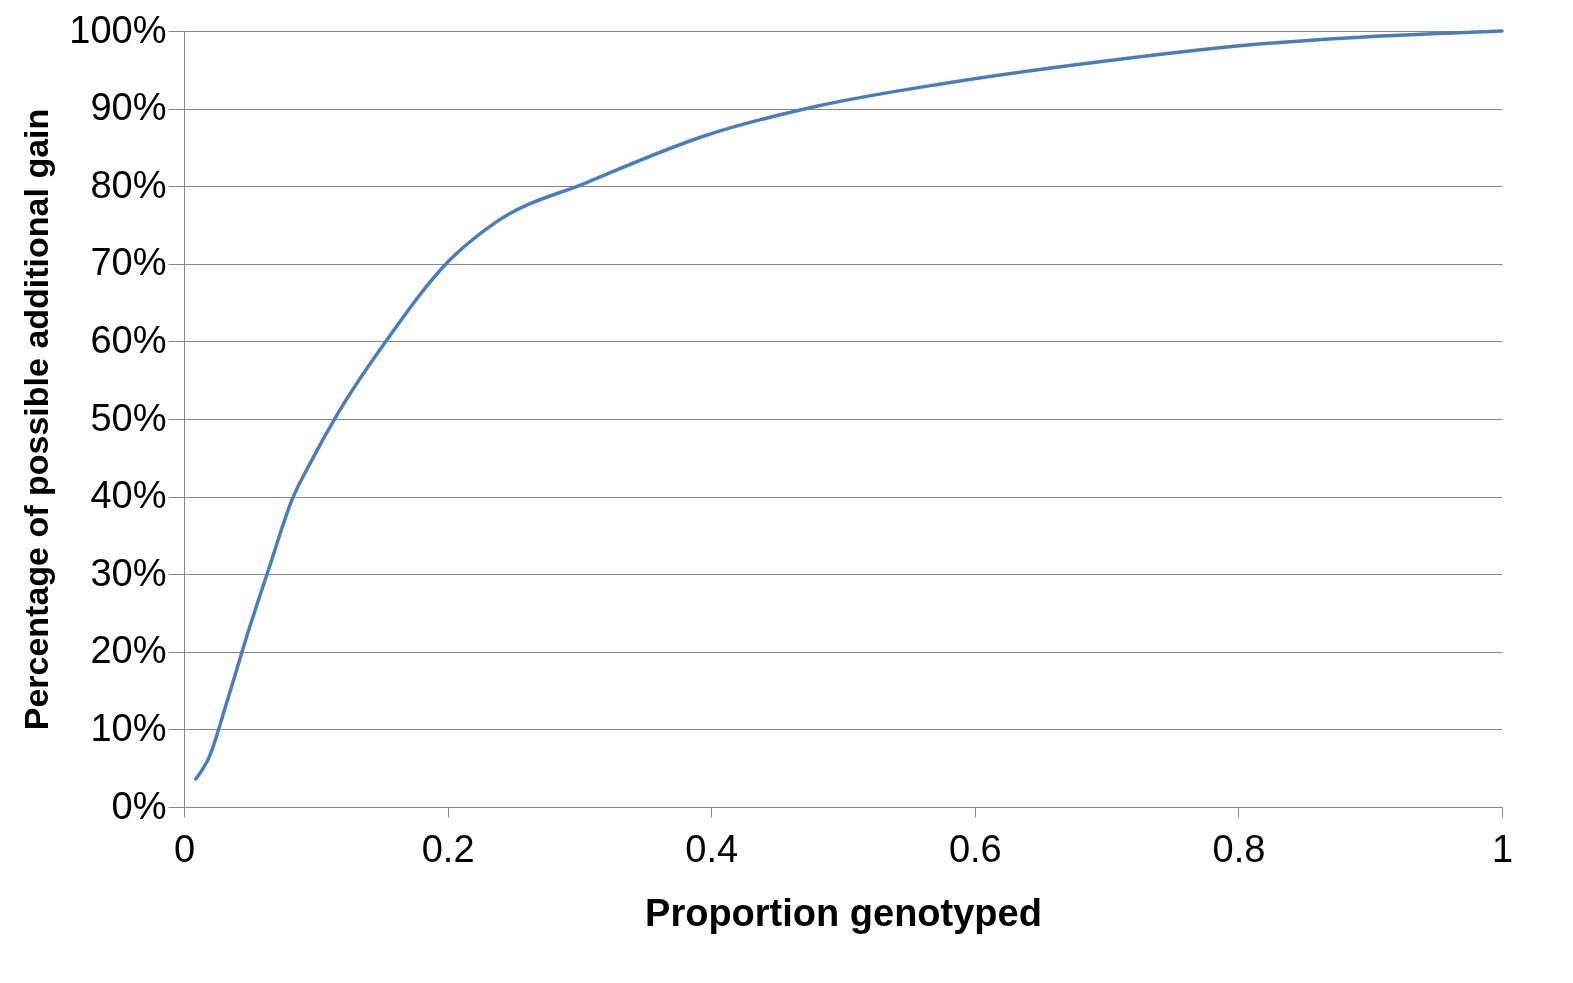  Describe the element at coordinates (1502, 848) in the screenshot. I see `x-tick-label: 1` at that location.